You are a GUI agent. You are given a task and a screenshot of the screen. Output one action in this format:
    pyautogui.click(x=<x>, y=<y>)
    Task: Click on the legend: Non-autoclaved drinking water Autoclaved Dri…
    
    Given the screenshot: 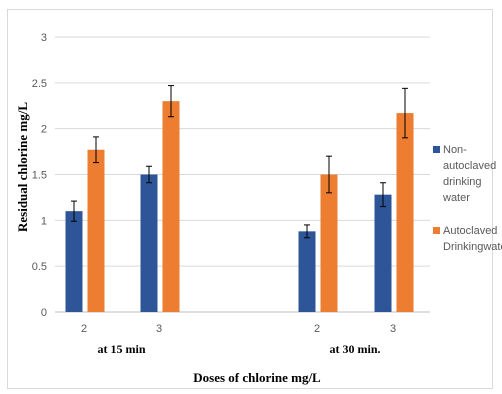 What is the action you would take?
    pyautogui.click(x=467, y=198)
    